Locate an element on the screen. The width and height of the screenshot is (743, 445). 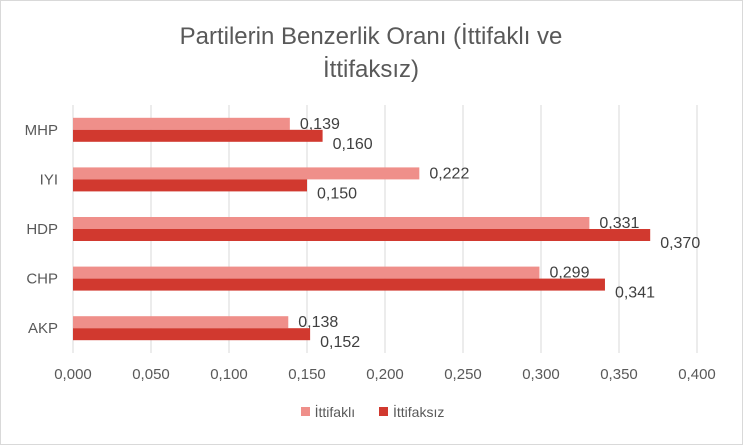
legend-label-ittifaksiz: İttifaksız is located at coordinates (419, 411).